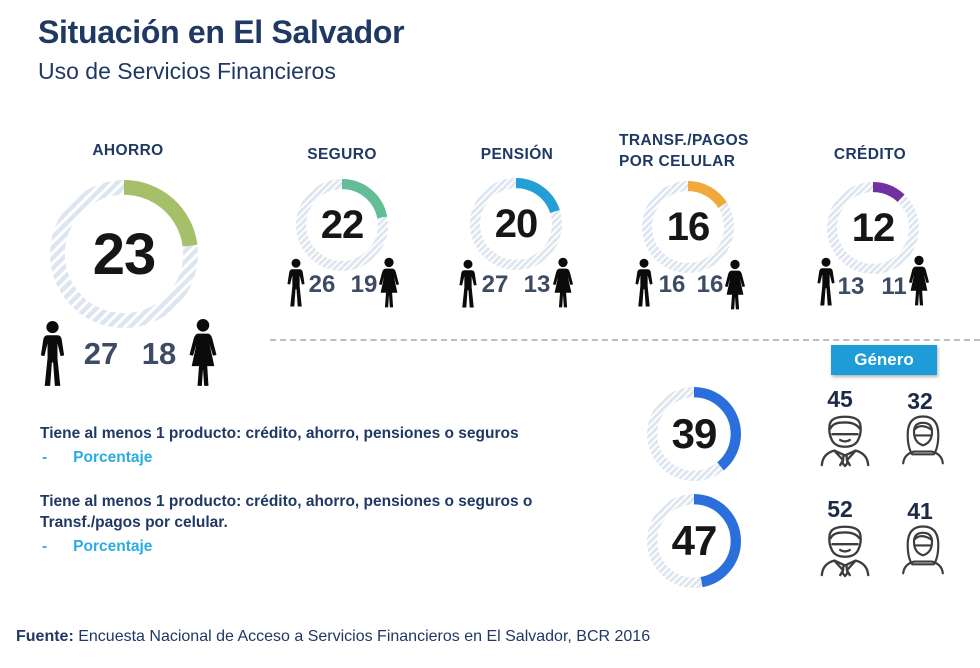 Image resolution: width=980 pixels, height=668 pixels. I want to click on donut-value-credito: 12, so click(873, 227).